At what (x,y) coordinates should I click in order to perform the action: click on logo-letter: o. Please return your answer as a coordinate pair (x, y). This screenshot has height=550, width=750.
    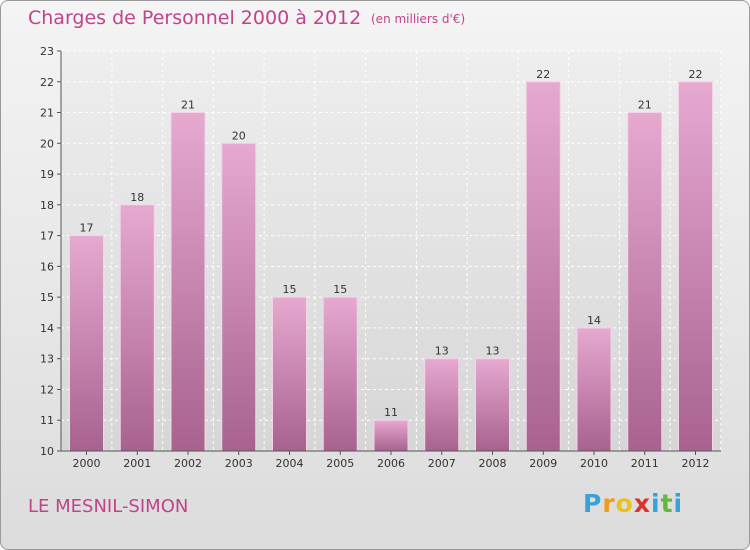
    Looking at the image, I should click on (624, 503).